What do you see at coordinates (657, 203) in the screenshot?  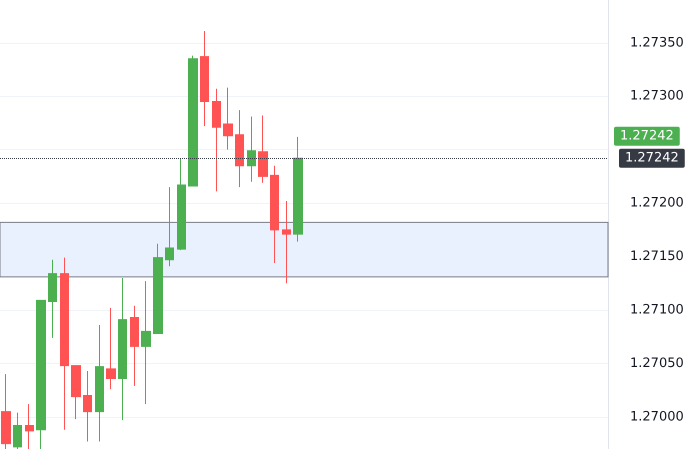 I see `y-tick-label: 1.27200` at bounding box center [657, 203].